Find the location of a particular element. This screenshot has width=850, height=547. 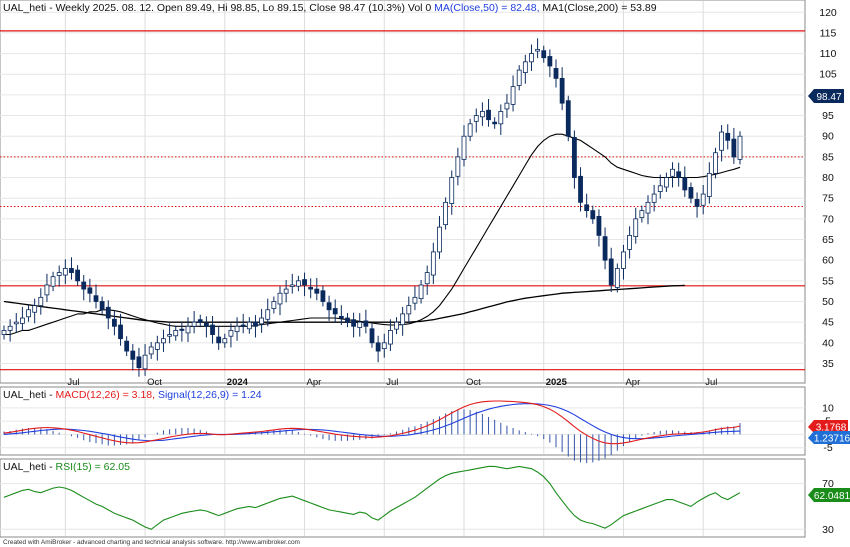

signal-line is located at coordinates (372, 422).